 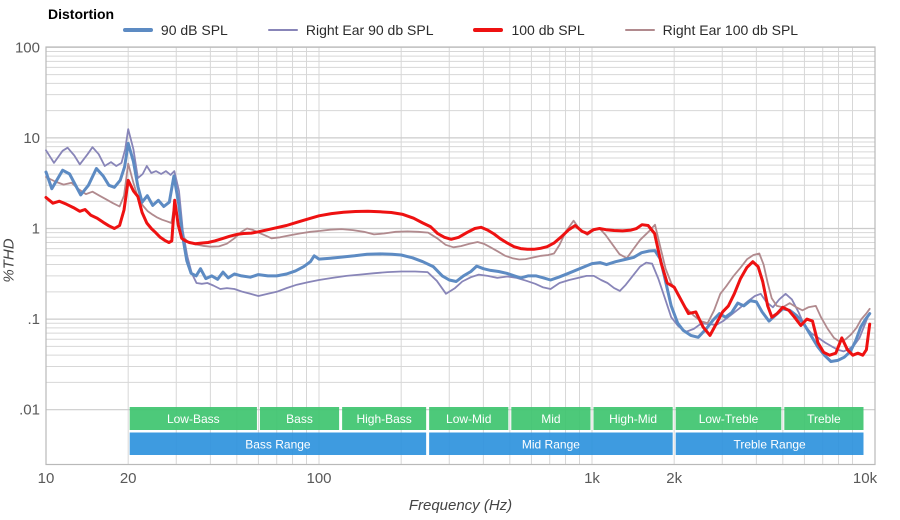 I want to click on x-tick-label: 10, so click(x=46, y=478).